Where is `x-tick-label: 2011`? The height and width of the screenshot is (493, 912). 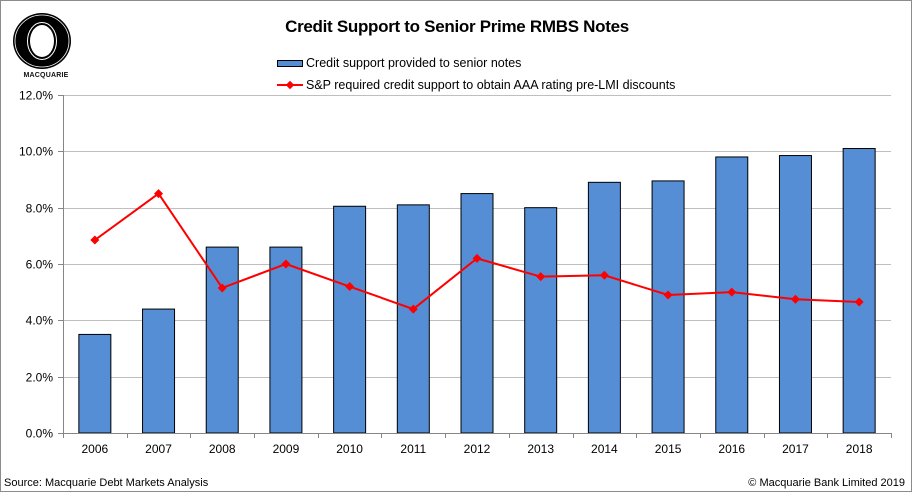
x-tick-label: 2011 is located at coordinates (413, 449).